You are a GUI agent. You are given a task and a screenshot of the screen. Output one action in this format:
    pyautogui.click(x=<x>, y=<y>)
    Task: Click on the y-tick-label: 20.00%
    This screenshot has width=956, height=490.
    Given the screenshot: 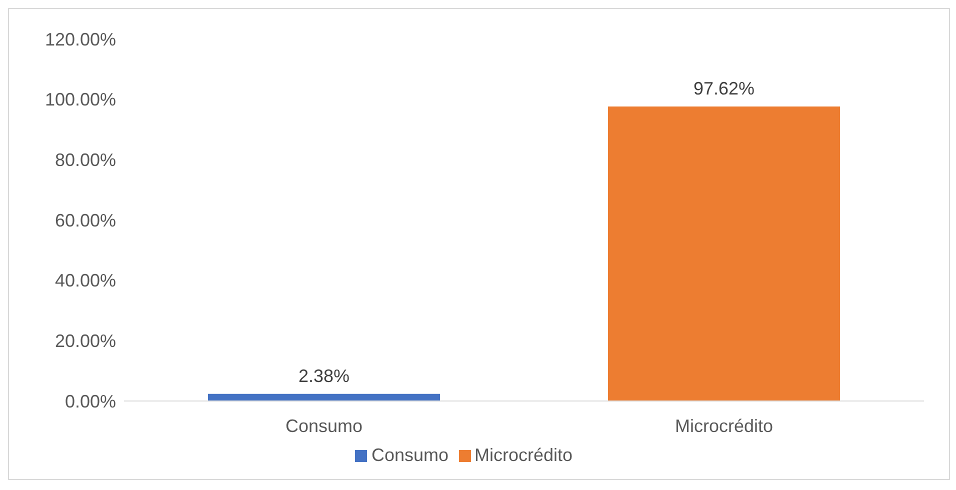 What is the action you would take?
    pyautogui.click(x=85, y=341)
    